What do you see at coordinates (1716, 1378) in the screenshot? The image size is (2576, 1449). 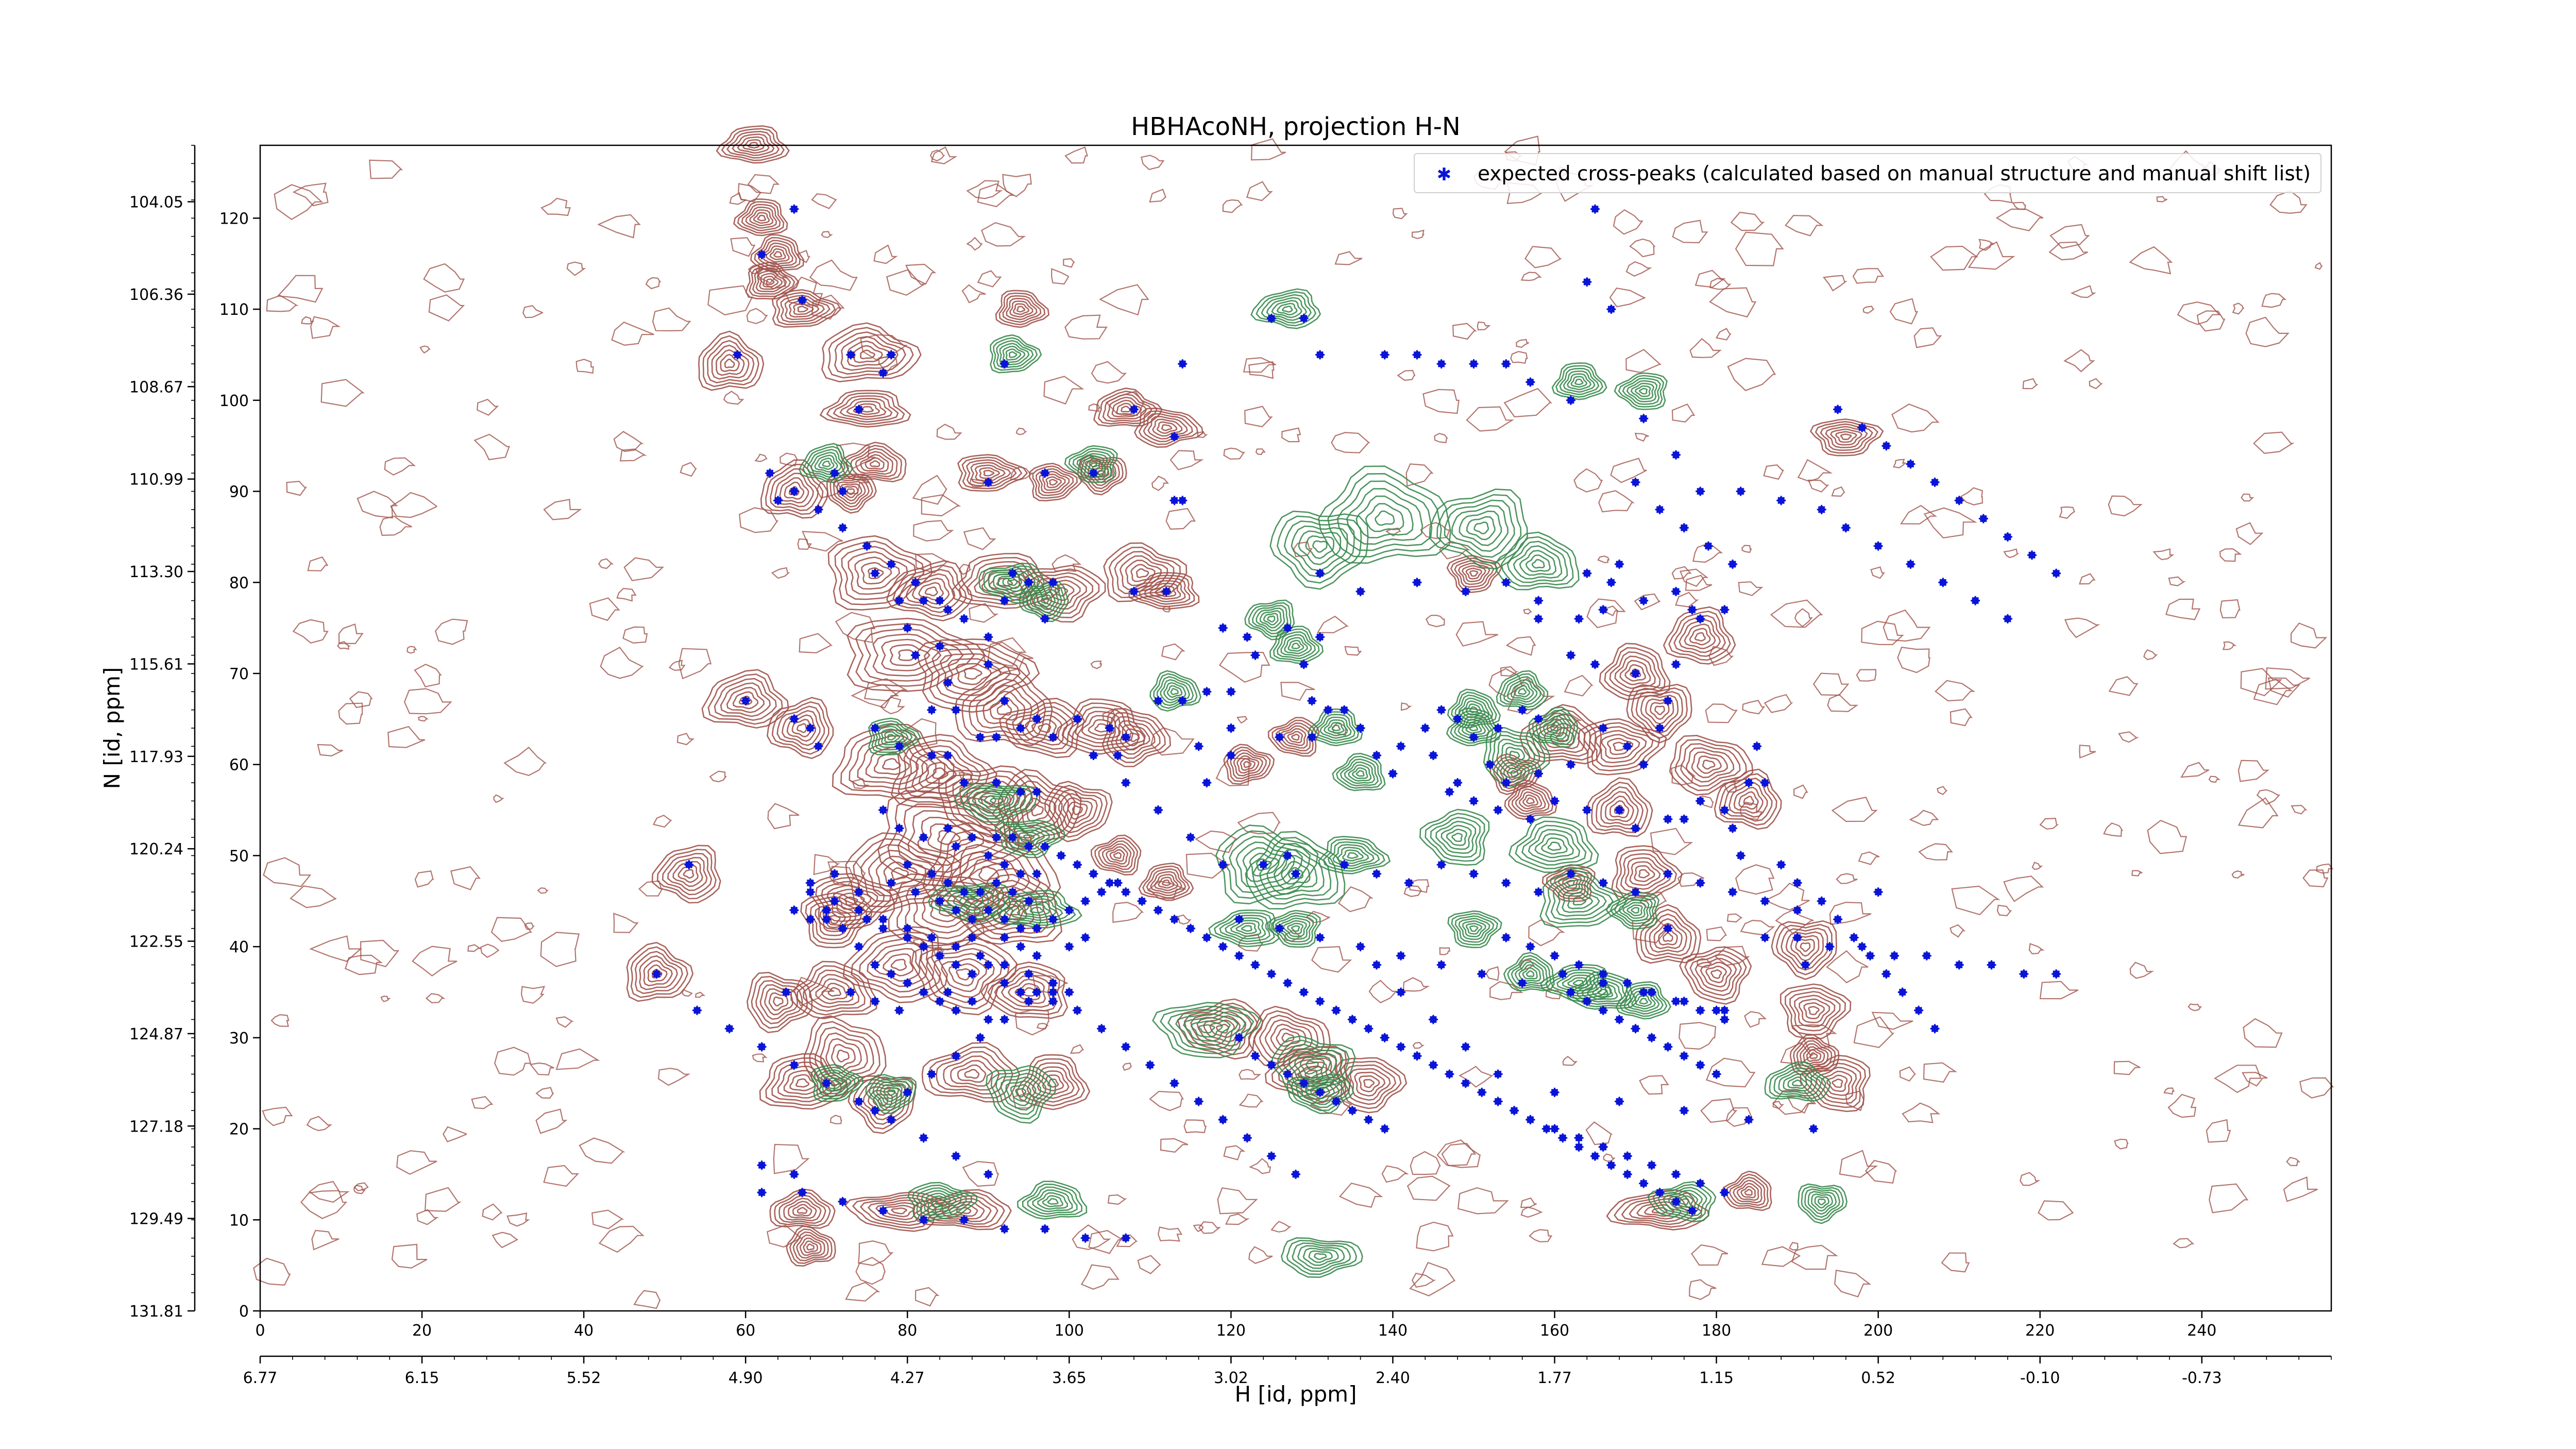 I see `x-ppm-tick-label: 1.15` at bounding box center [1716, 1378].